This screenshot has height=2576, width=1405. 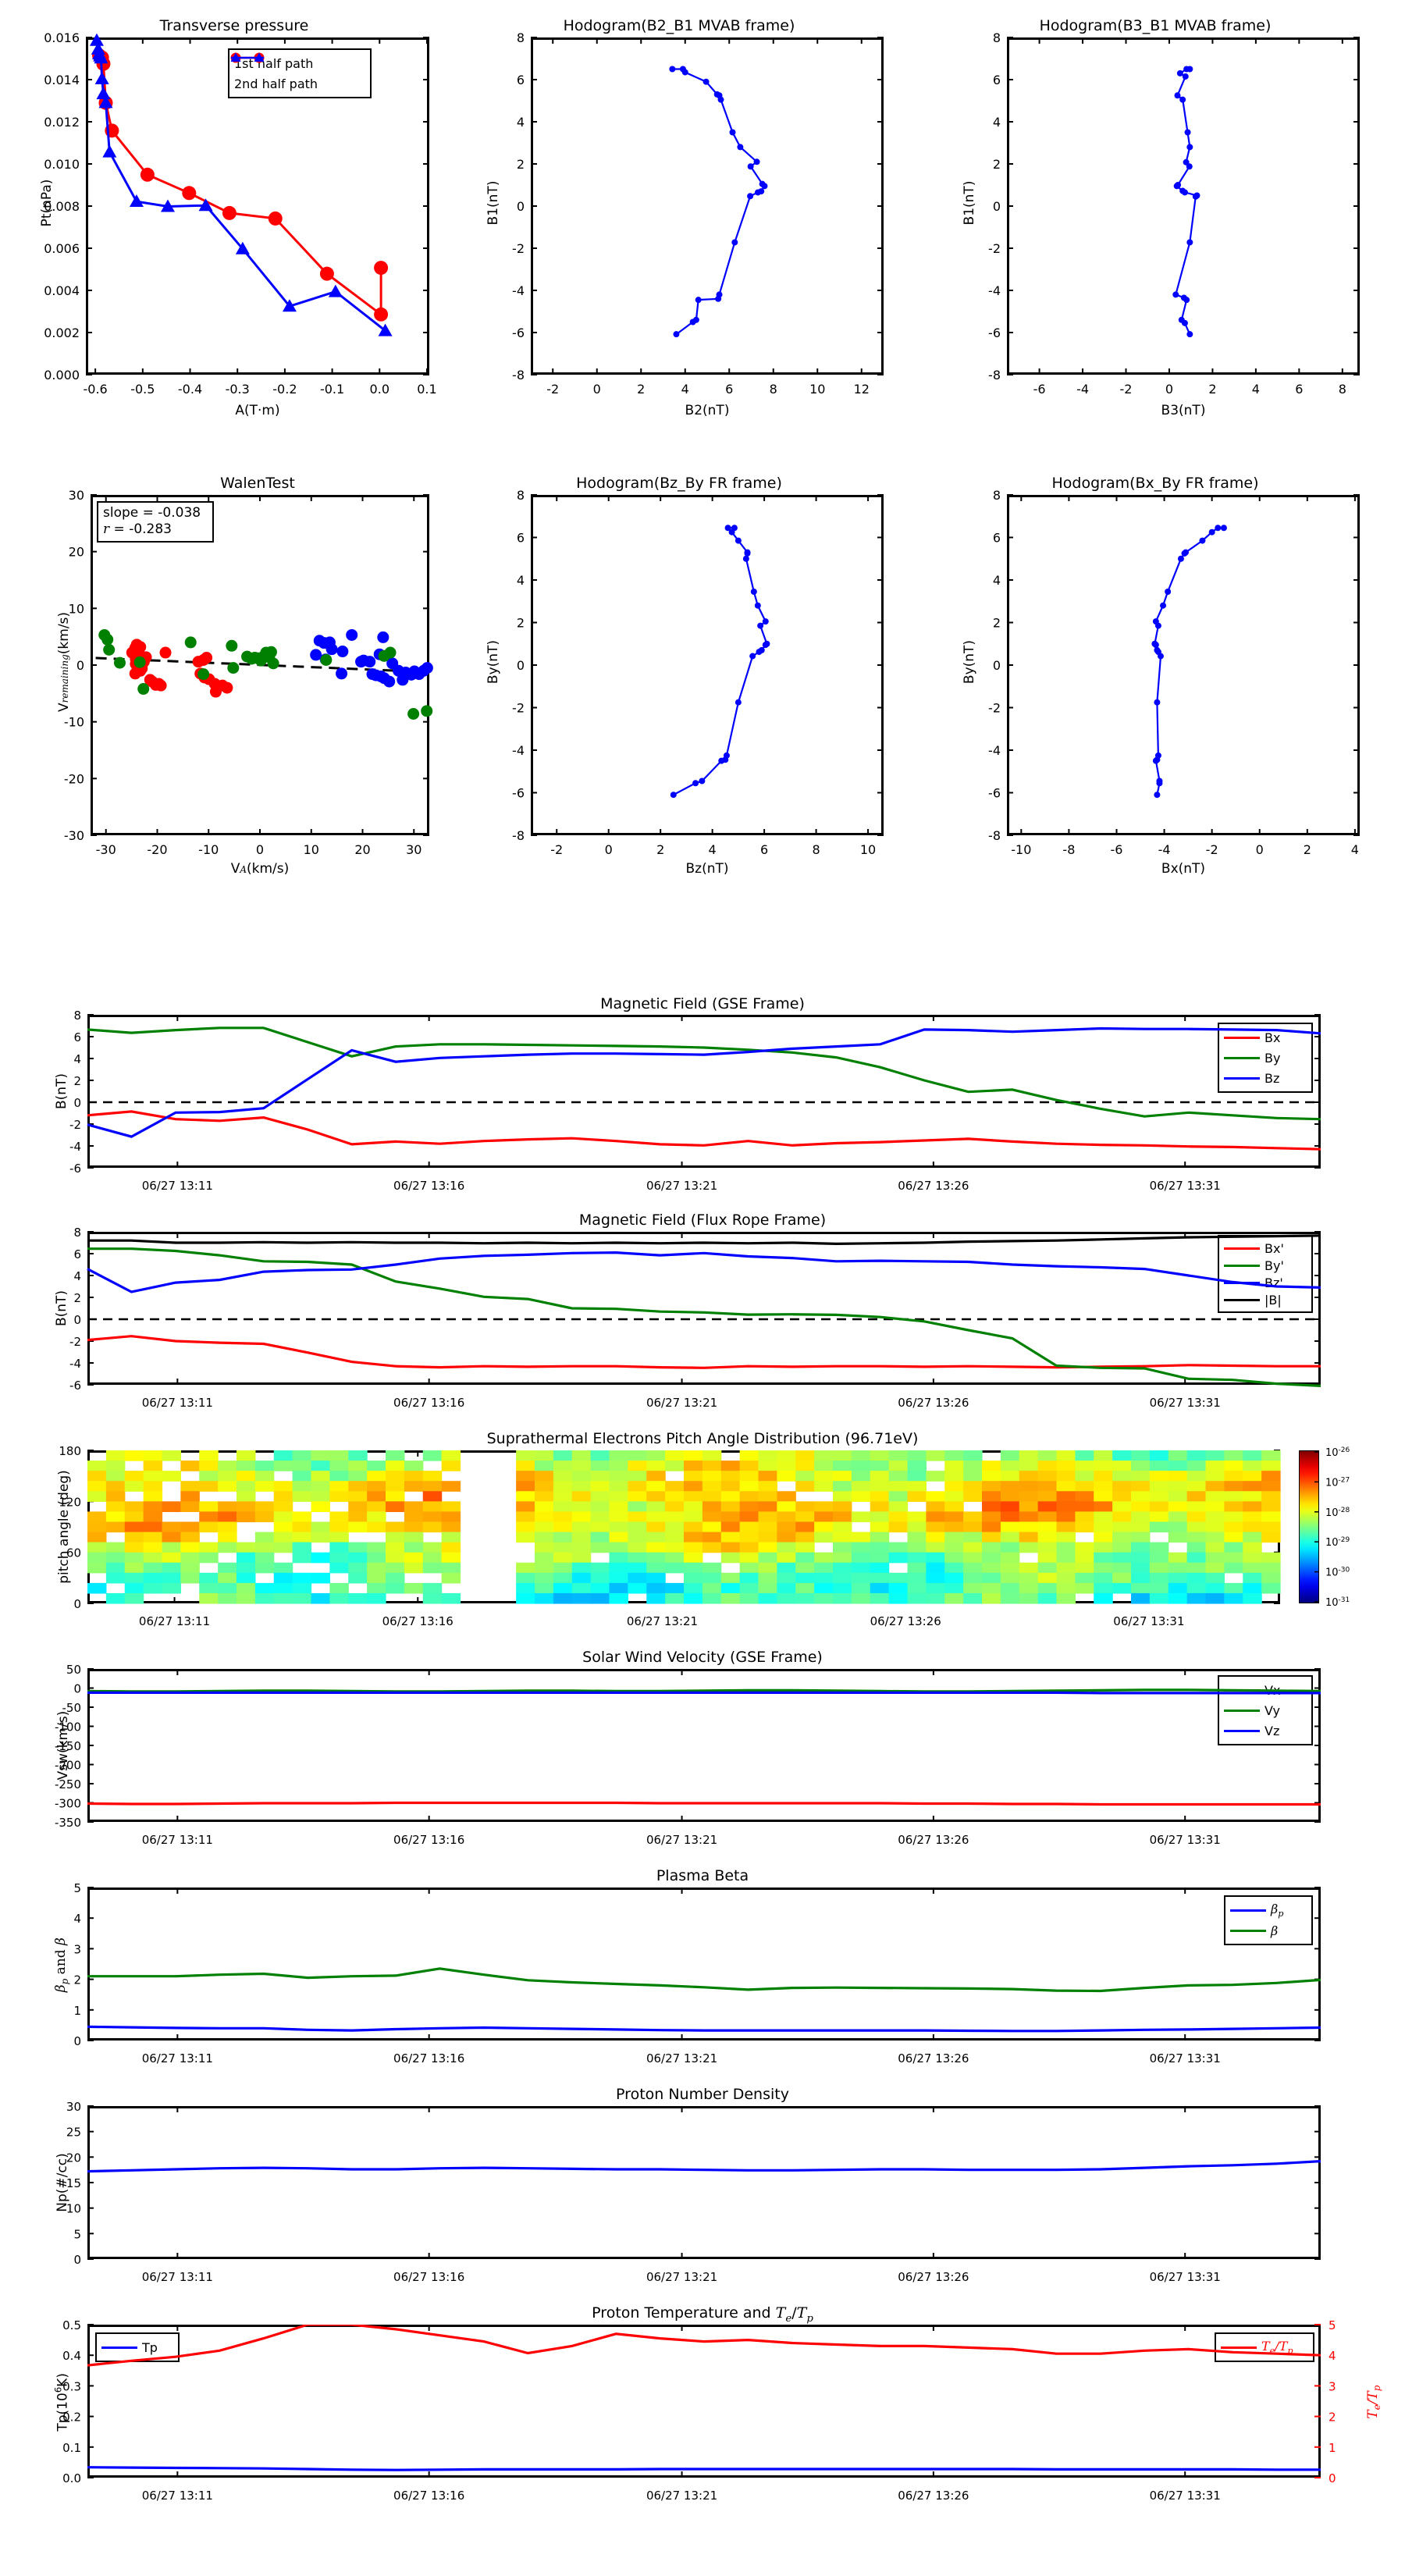 I want to click on svg-text: 50, so click(x=73, y=1670).